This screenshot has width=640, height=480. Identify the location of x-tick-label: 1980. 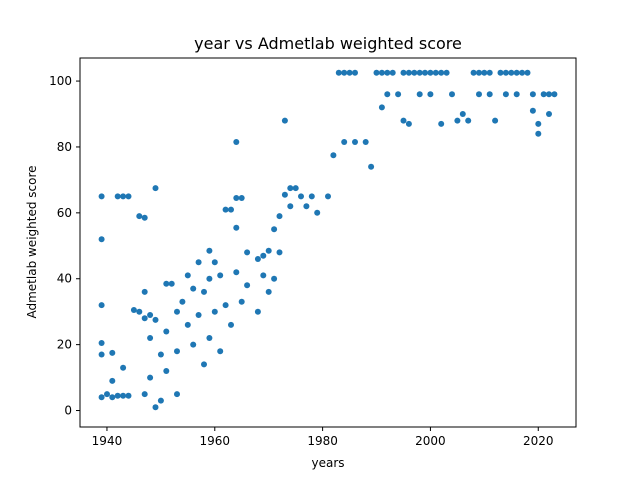
(322, 441).